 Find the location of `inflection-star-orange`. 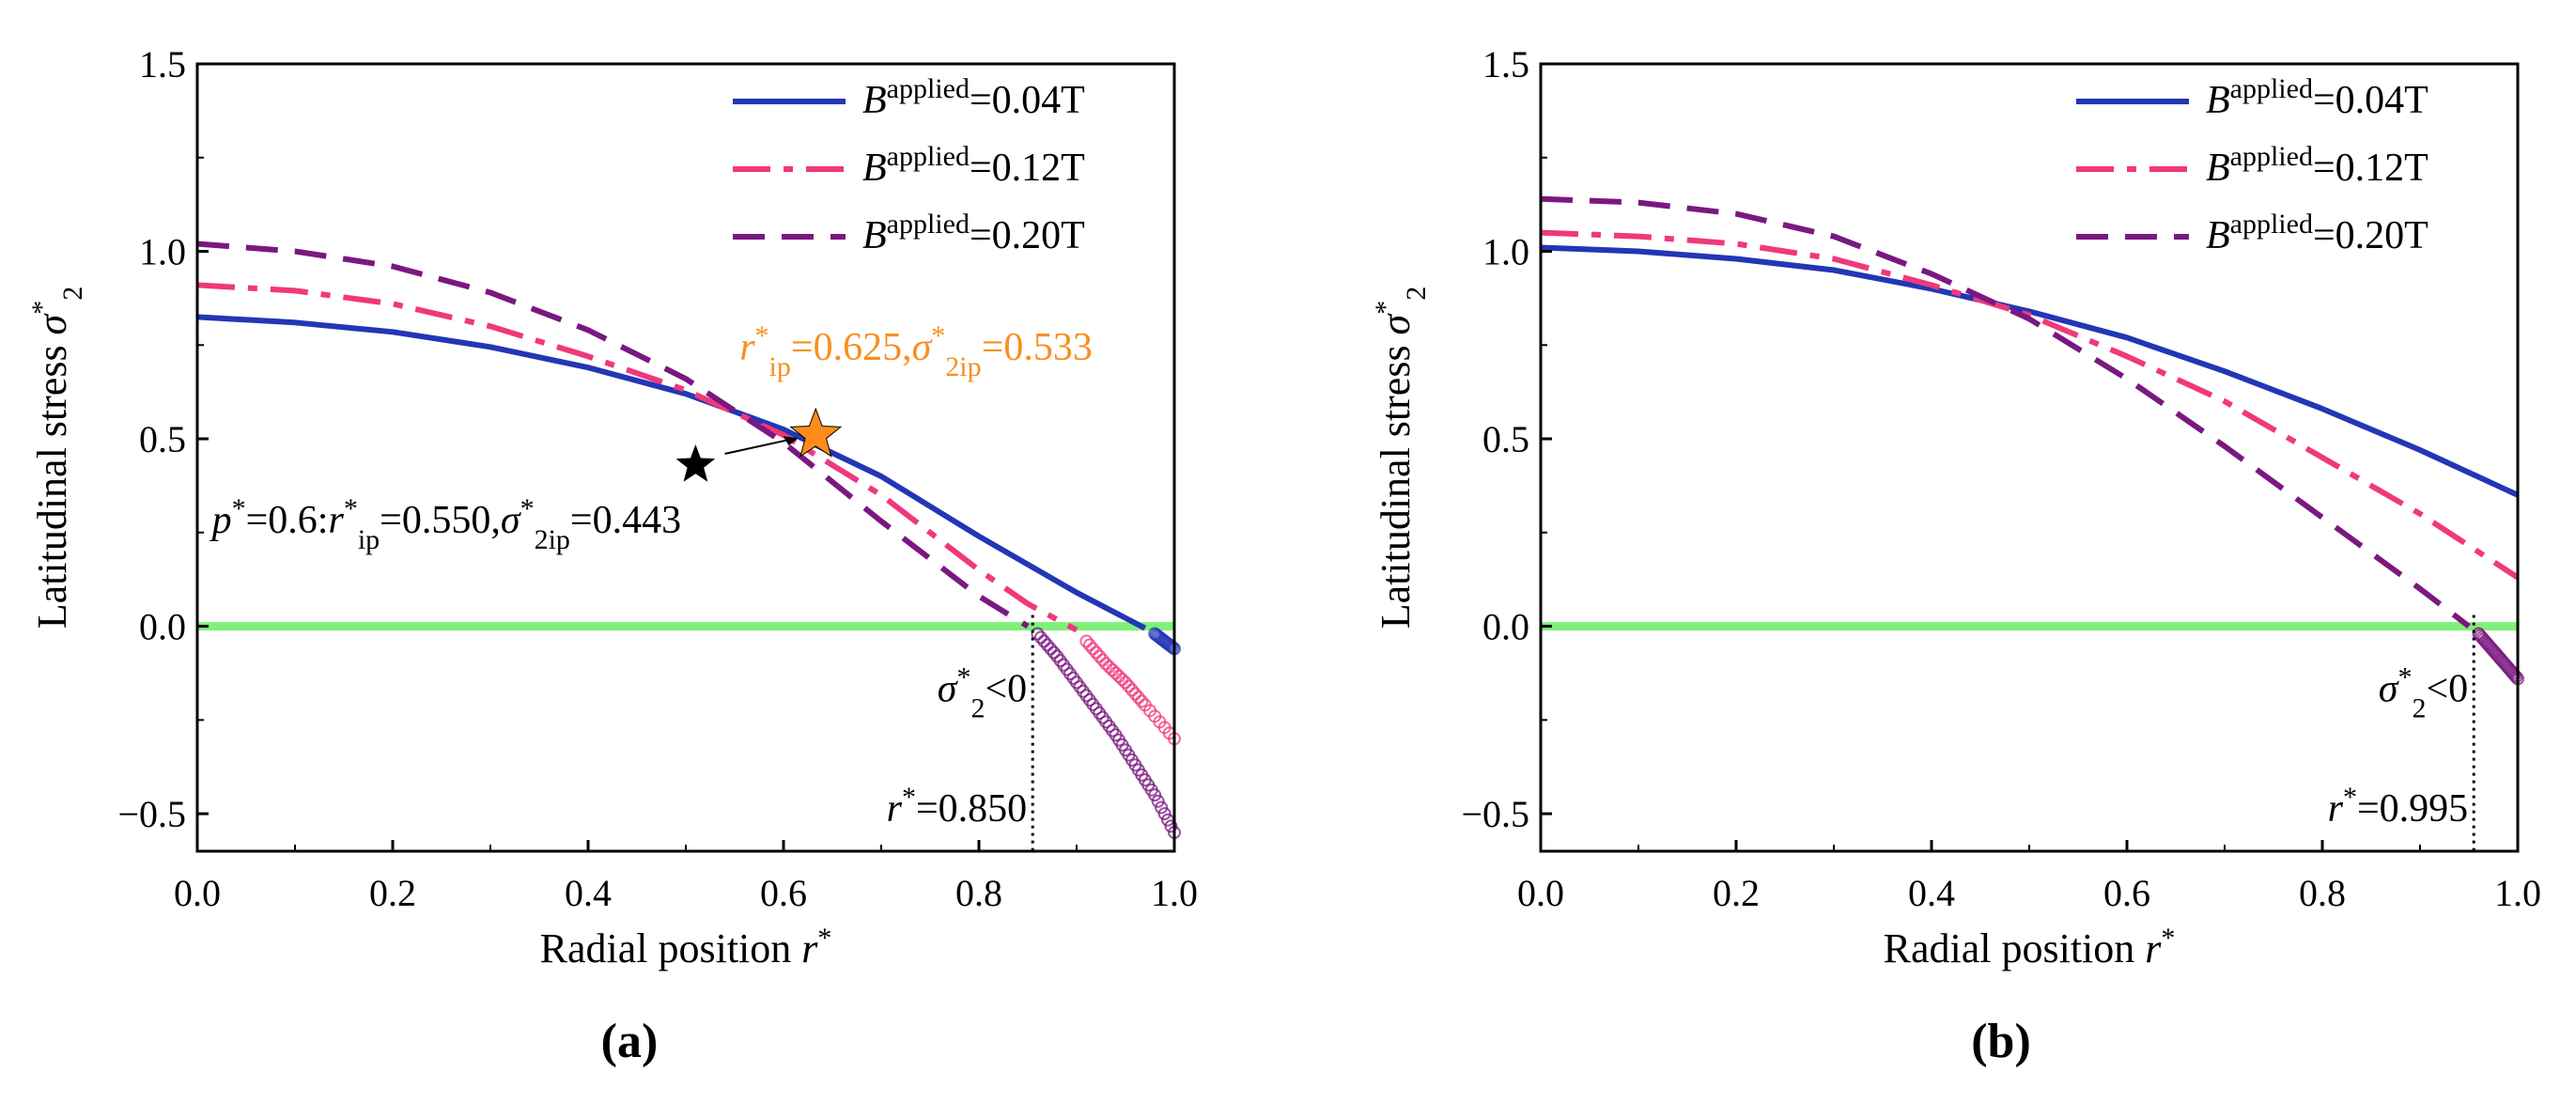

inflection-star-orange is located at coordinates (816, 433).